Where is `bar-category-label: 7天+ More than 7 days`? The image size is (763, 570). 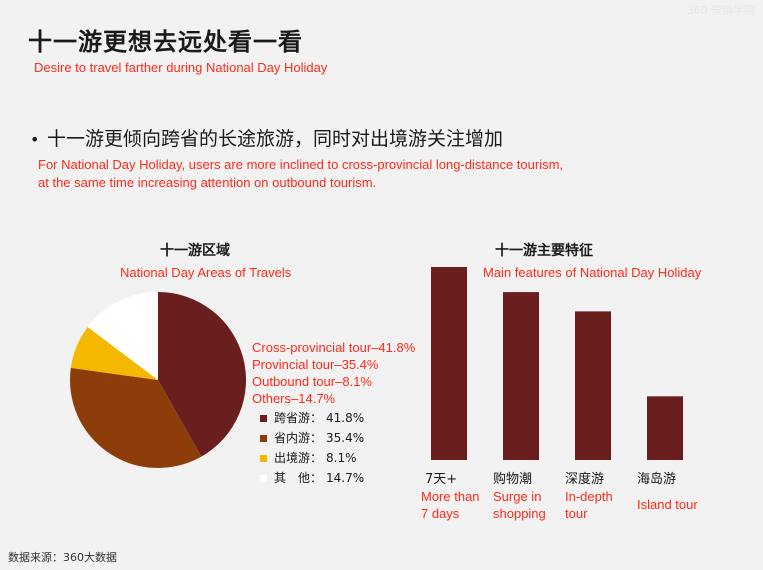
bar-category-label: 7天+ More than 7 days is located at coordinates (461, 496).